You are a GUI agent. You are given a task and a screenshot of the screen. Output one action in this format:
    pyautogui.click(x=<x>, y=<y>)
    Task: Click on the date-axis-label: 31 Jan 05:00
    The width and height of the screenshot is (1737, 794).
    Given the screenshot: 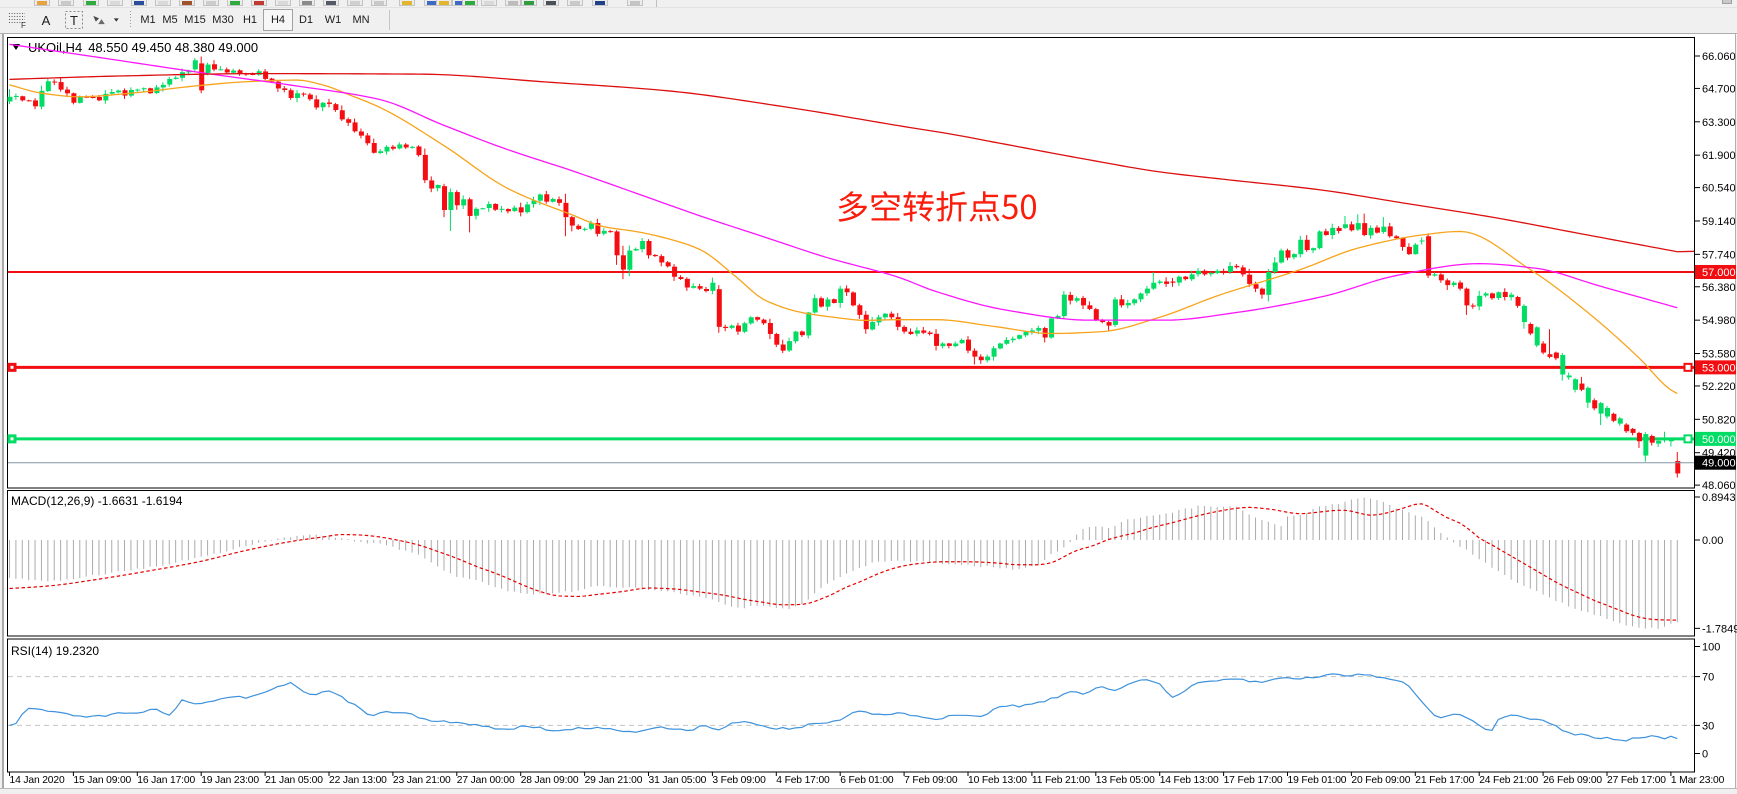 What is the action you would take?
    pyautogui.click(x=678, y=780)
    